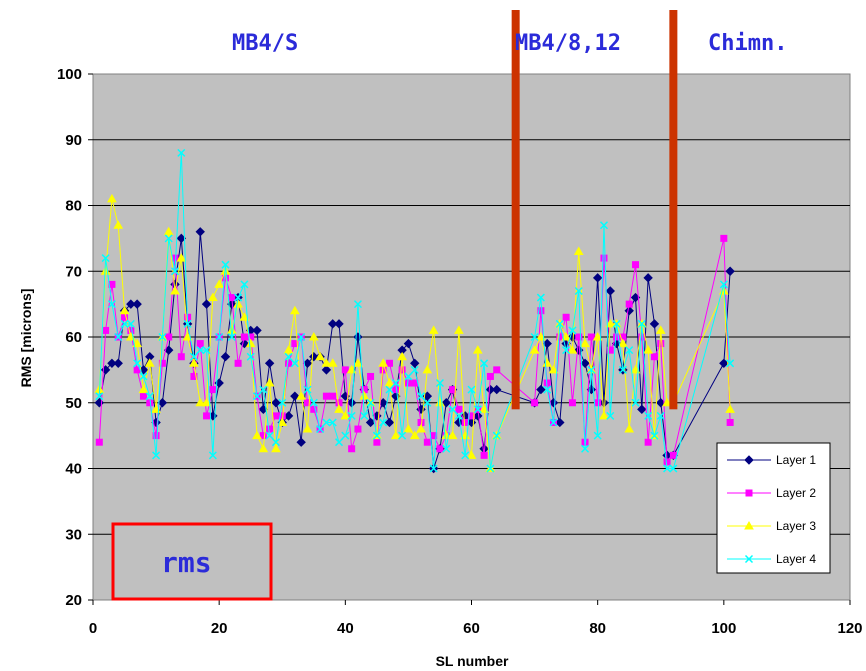  I want to click on y-tick-label-100: 100, so click(69, 74).